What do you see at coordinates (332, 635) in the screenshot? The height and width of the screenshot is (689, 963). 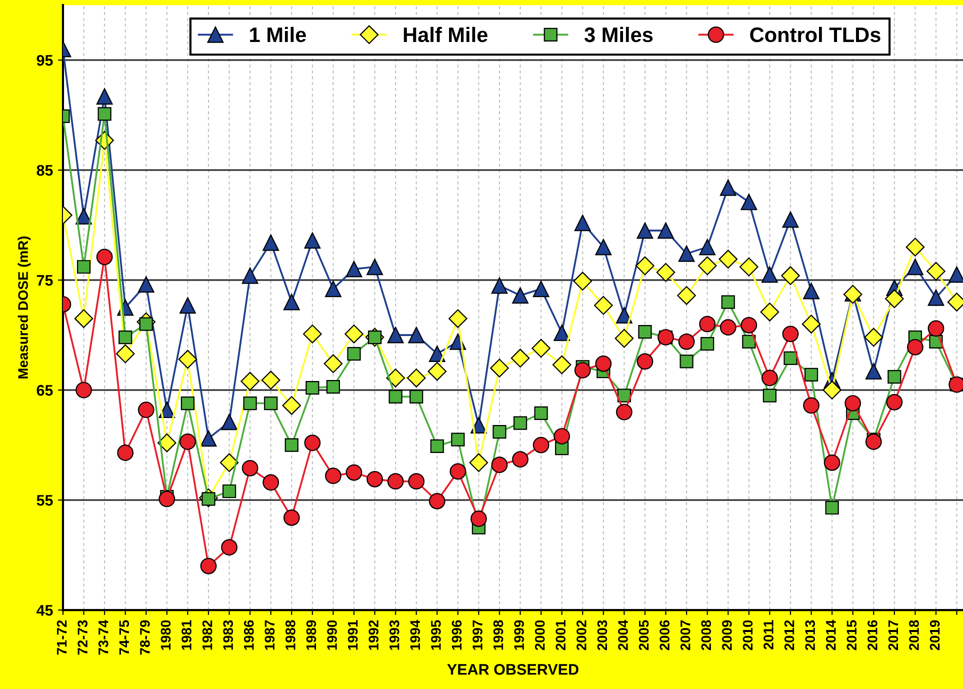 I see `x-tick-label: 1990` at bounding box center [332, 635].